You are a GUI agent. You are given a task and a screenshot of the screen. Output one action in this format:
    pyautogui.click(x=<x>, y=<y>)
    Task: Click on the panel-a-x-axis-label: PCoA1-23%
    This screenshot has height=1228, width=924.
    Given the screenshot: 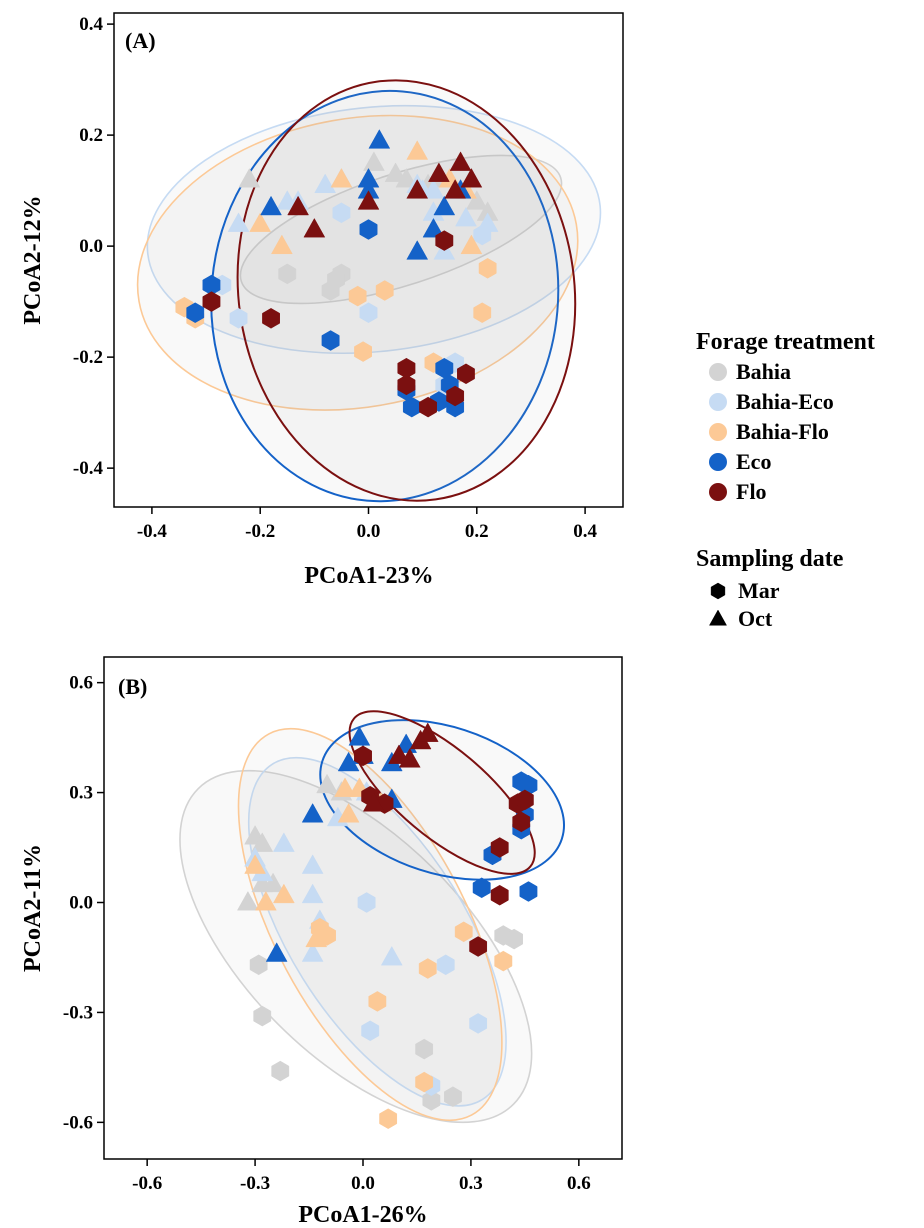 What is the action you would take?
    pyautogui.click(x=368, y=576)
    